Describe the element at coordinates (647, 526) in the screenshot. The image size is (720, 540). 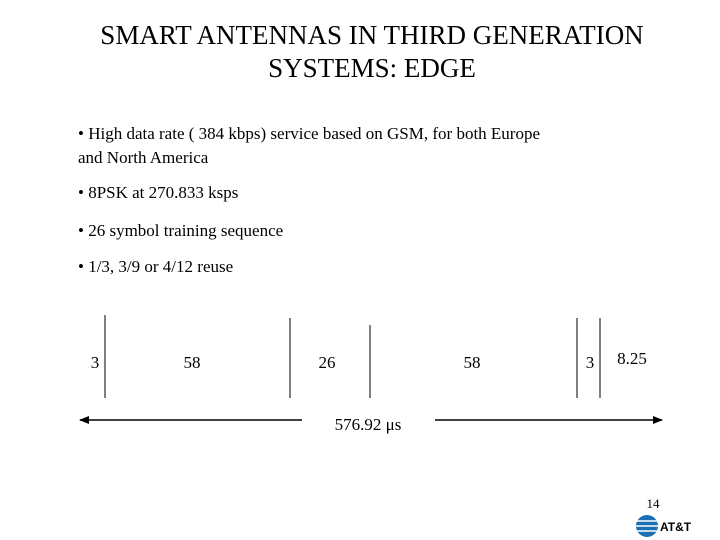
I see `logo-stripes` at that location.